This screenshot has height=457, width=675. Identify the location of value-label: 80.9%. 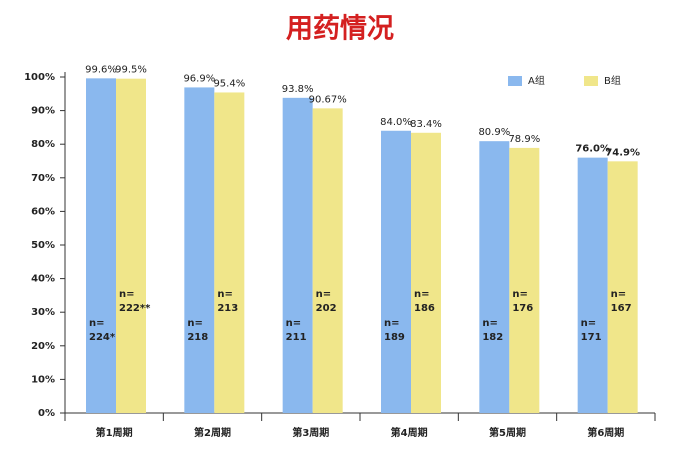
(494, 132).